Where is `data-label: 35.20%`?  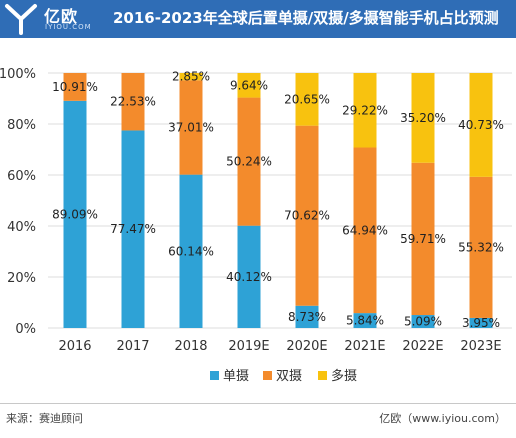 data-label: 35.20% is located at coordinates (423, 118).